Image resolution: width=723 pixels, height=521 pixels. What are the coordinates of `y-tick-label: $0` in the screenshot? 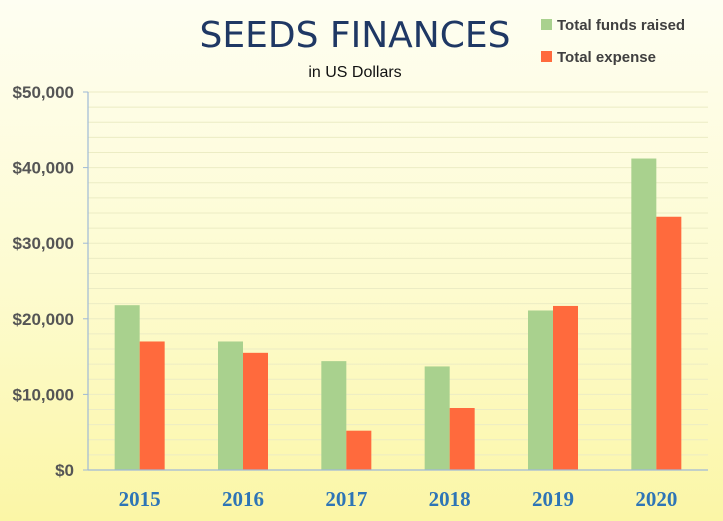 It's located at (64, 470).